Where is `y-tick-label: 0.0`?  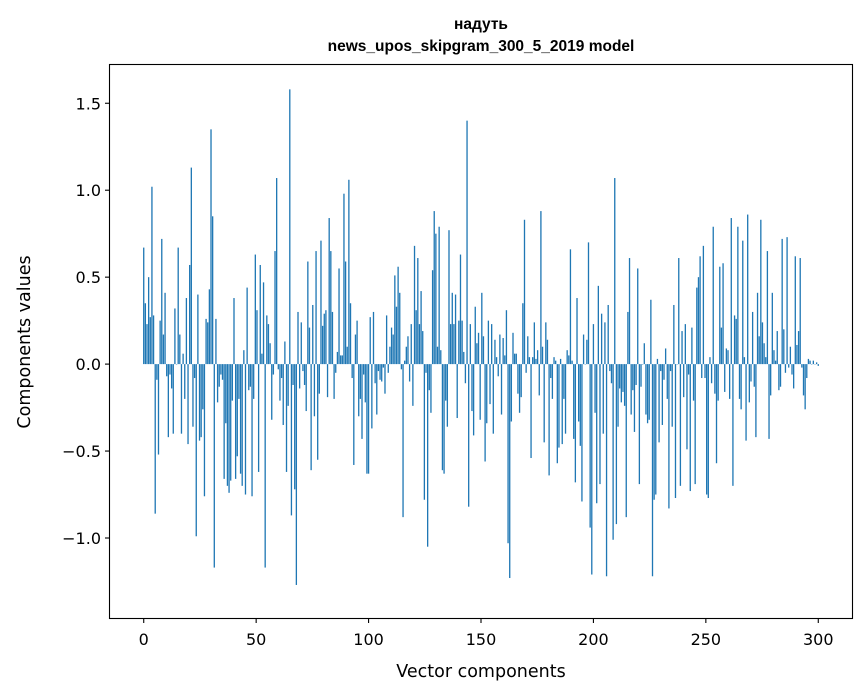
y-tick-label: 0.0 is located at coordinates (88, 364).